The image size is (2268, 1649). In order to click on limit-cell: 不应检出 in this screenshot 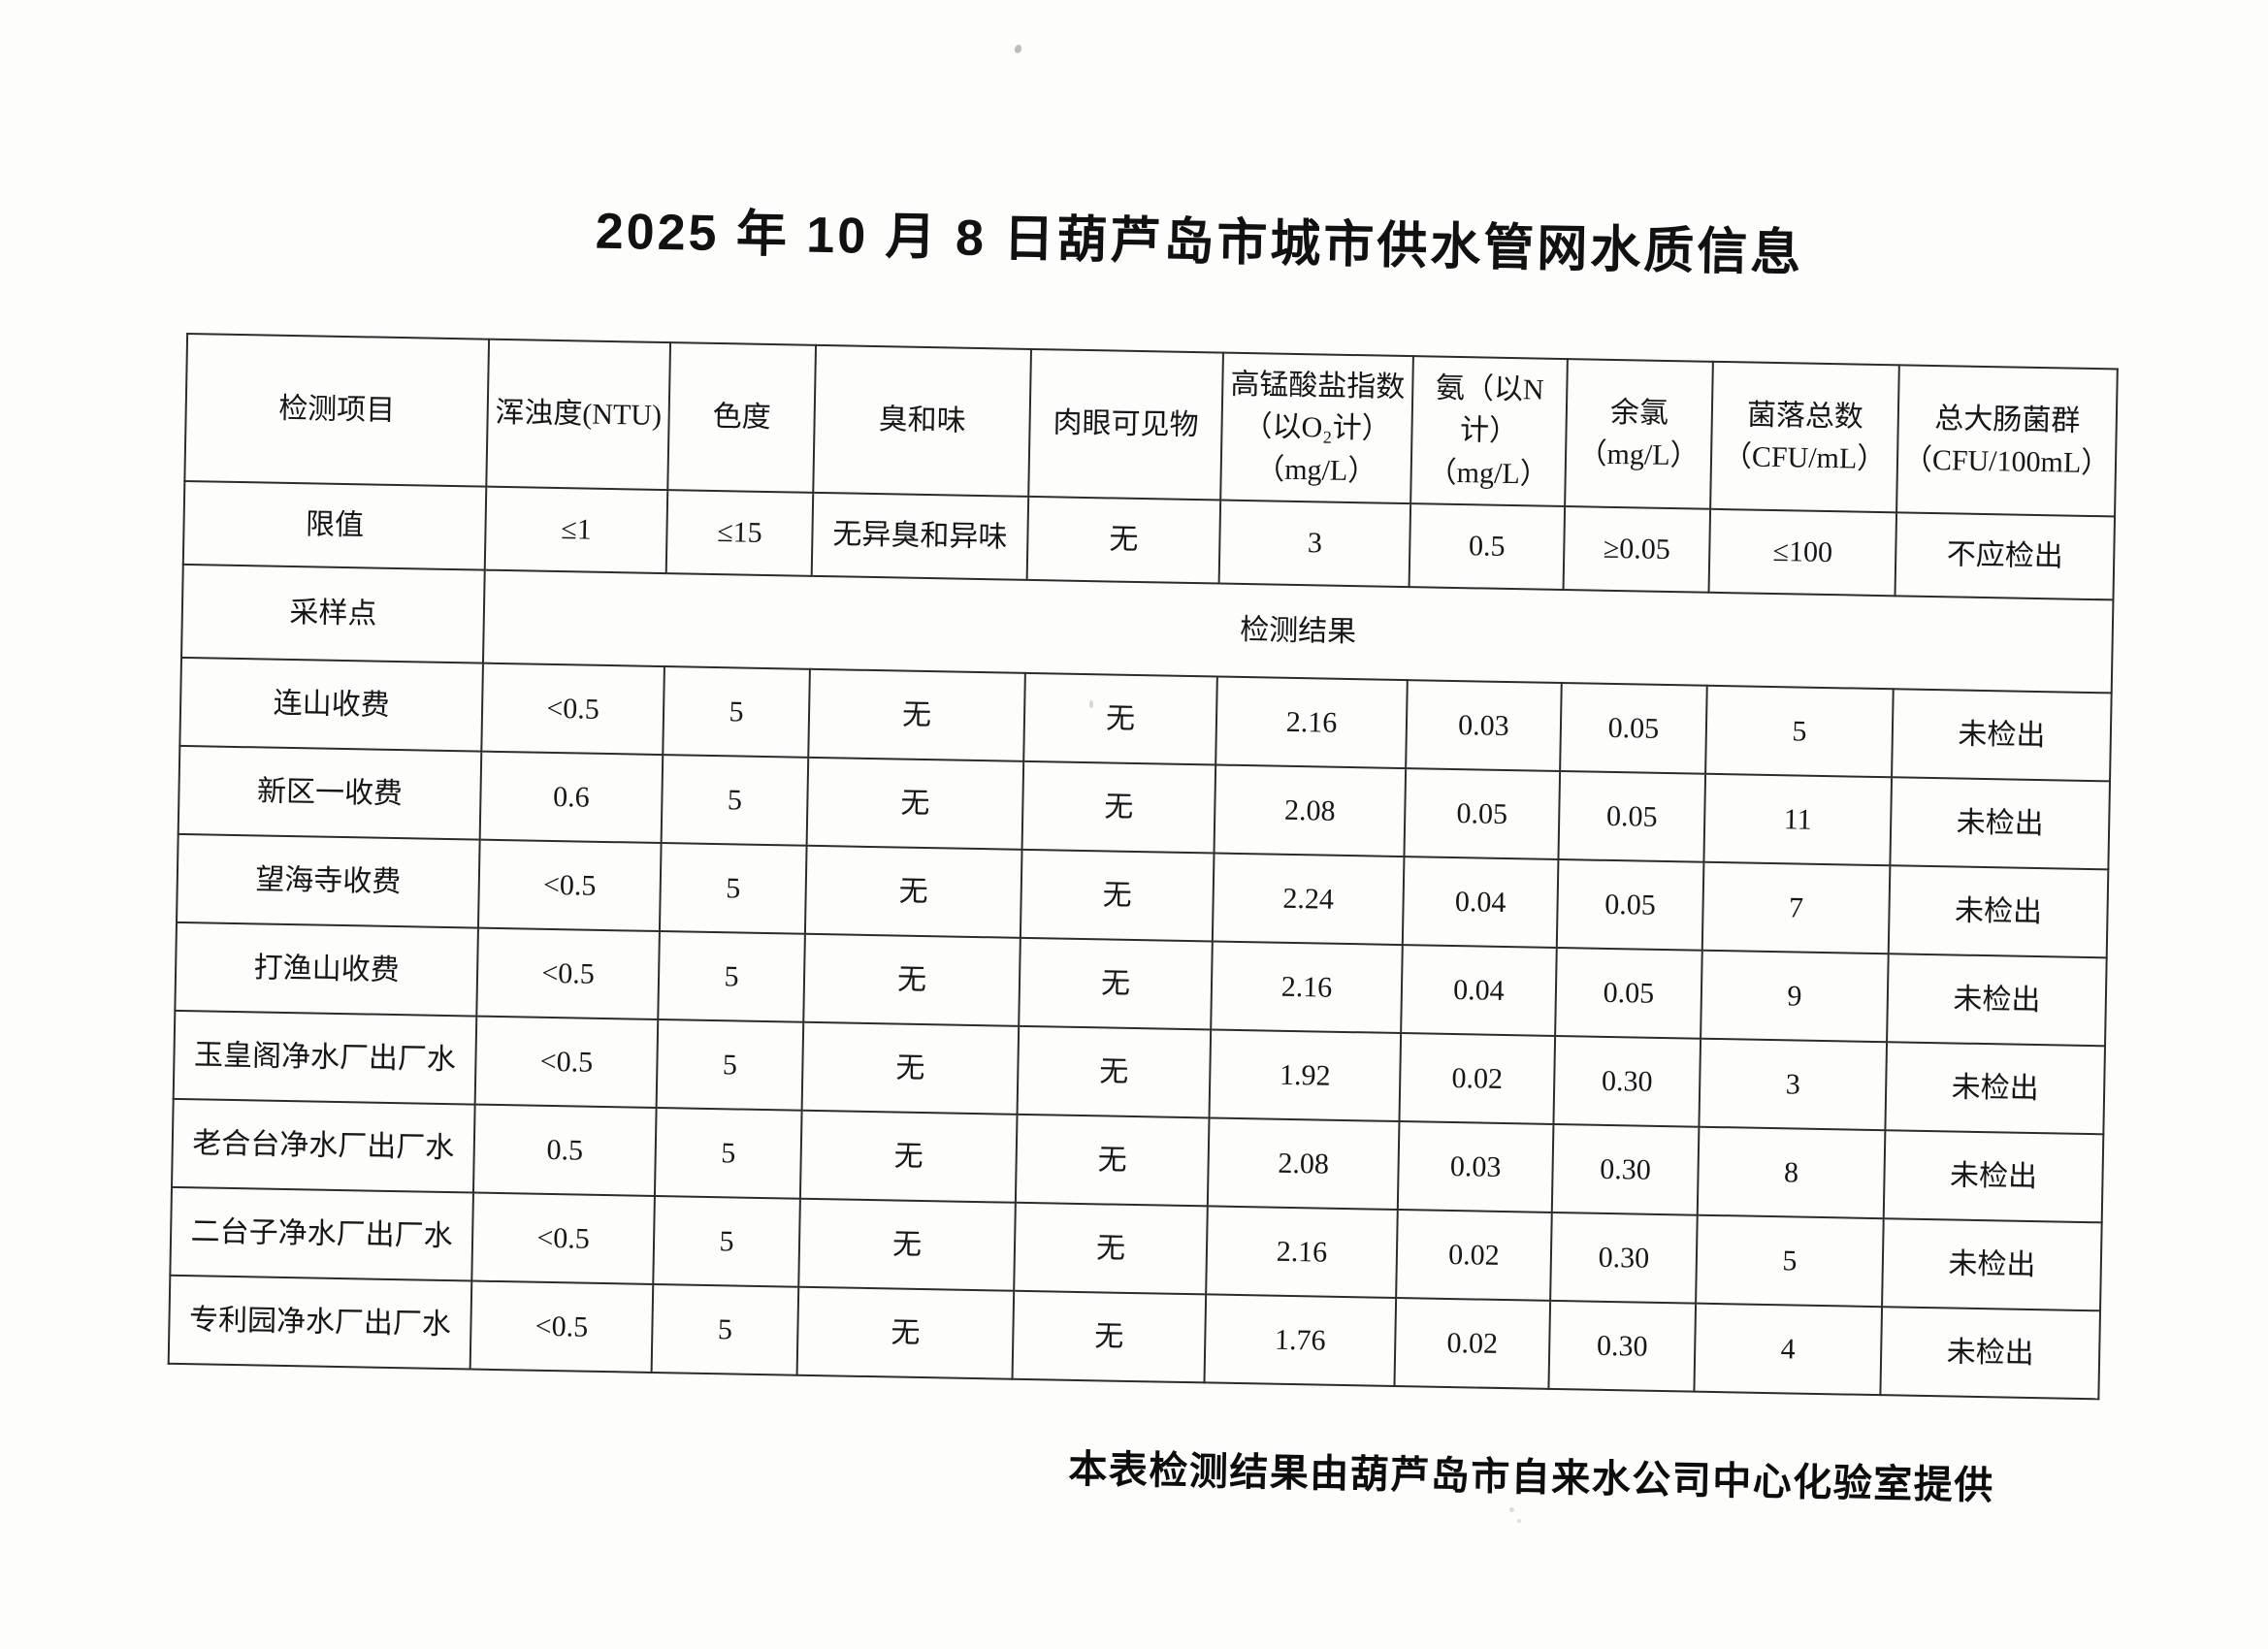, I will do `click(2005, 556)`.